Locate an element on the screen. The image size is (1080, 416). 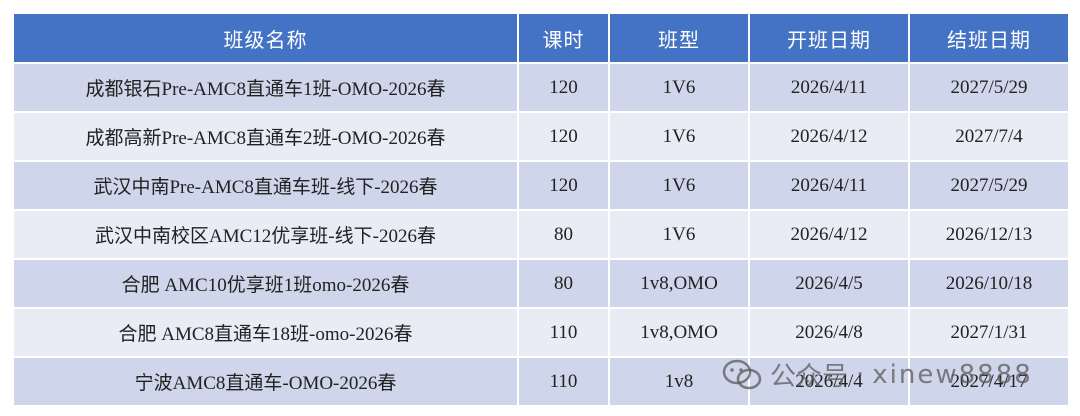
watermark: 公众号 · xinew8888 is located at coordinates (877, 374).